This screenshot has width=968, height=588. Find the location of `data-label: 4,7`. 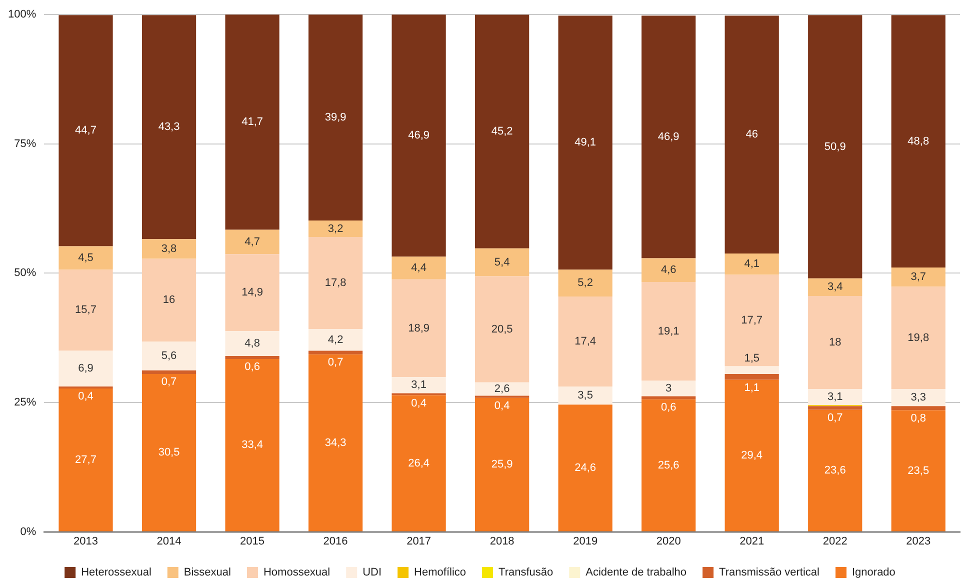

data-label: 4,7 is located at coordinates (252, 242).